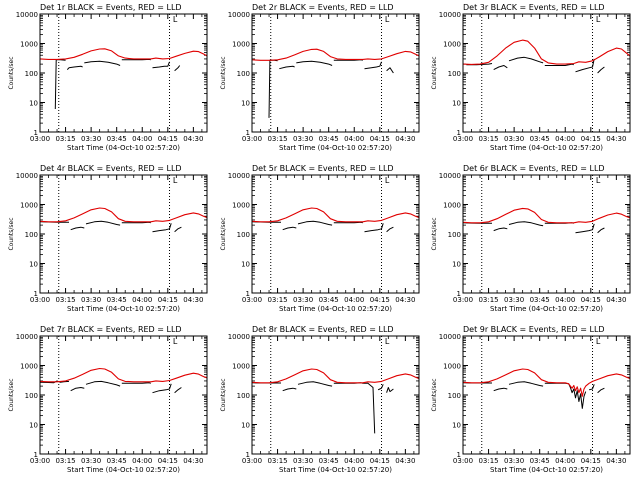 Image resolution: width=640 pixels, height=480 pixels. Describe the element at coordinates (534, 168) in the screenshot. I see `plot-title: Det 6r BLACK = Events, RED = LLD` at that location.